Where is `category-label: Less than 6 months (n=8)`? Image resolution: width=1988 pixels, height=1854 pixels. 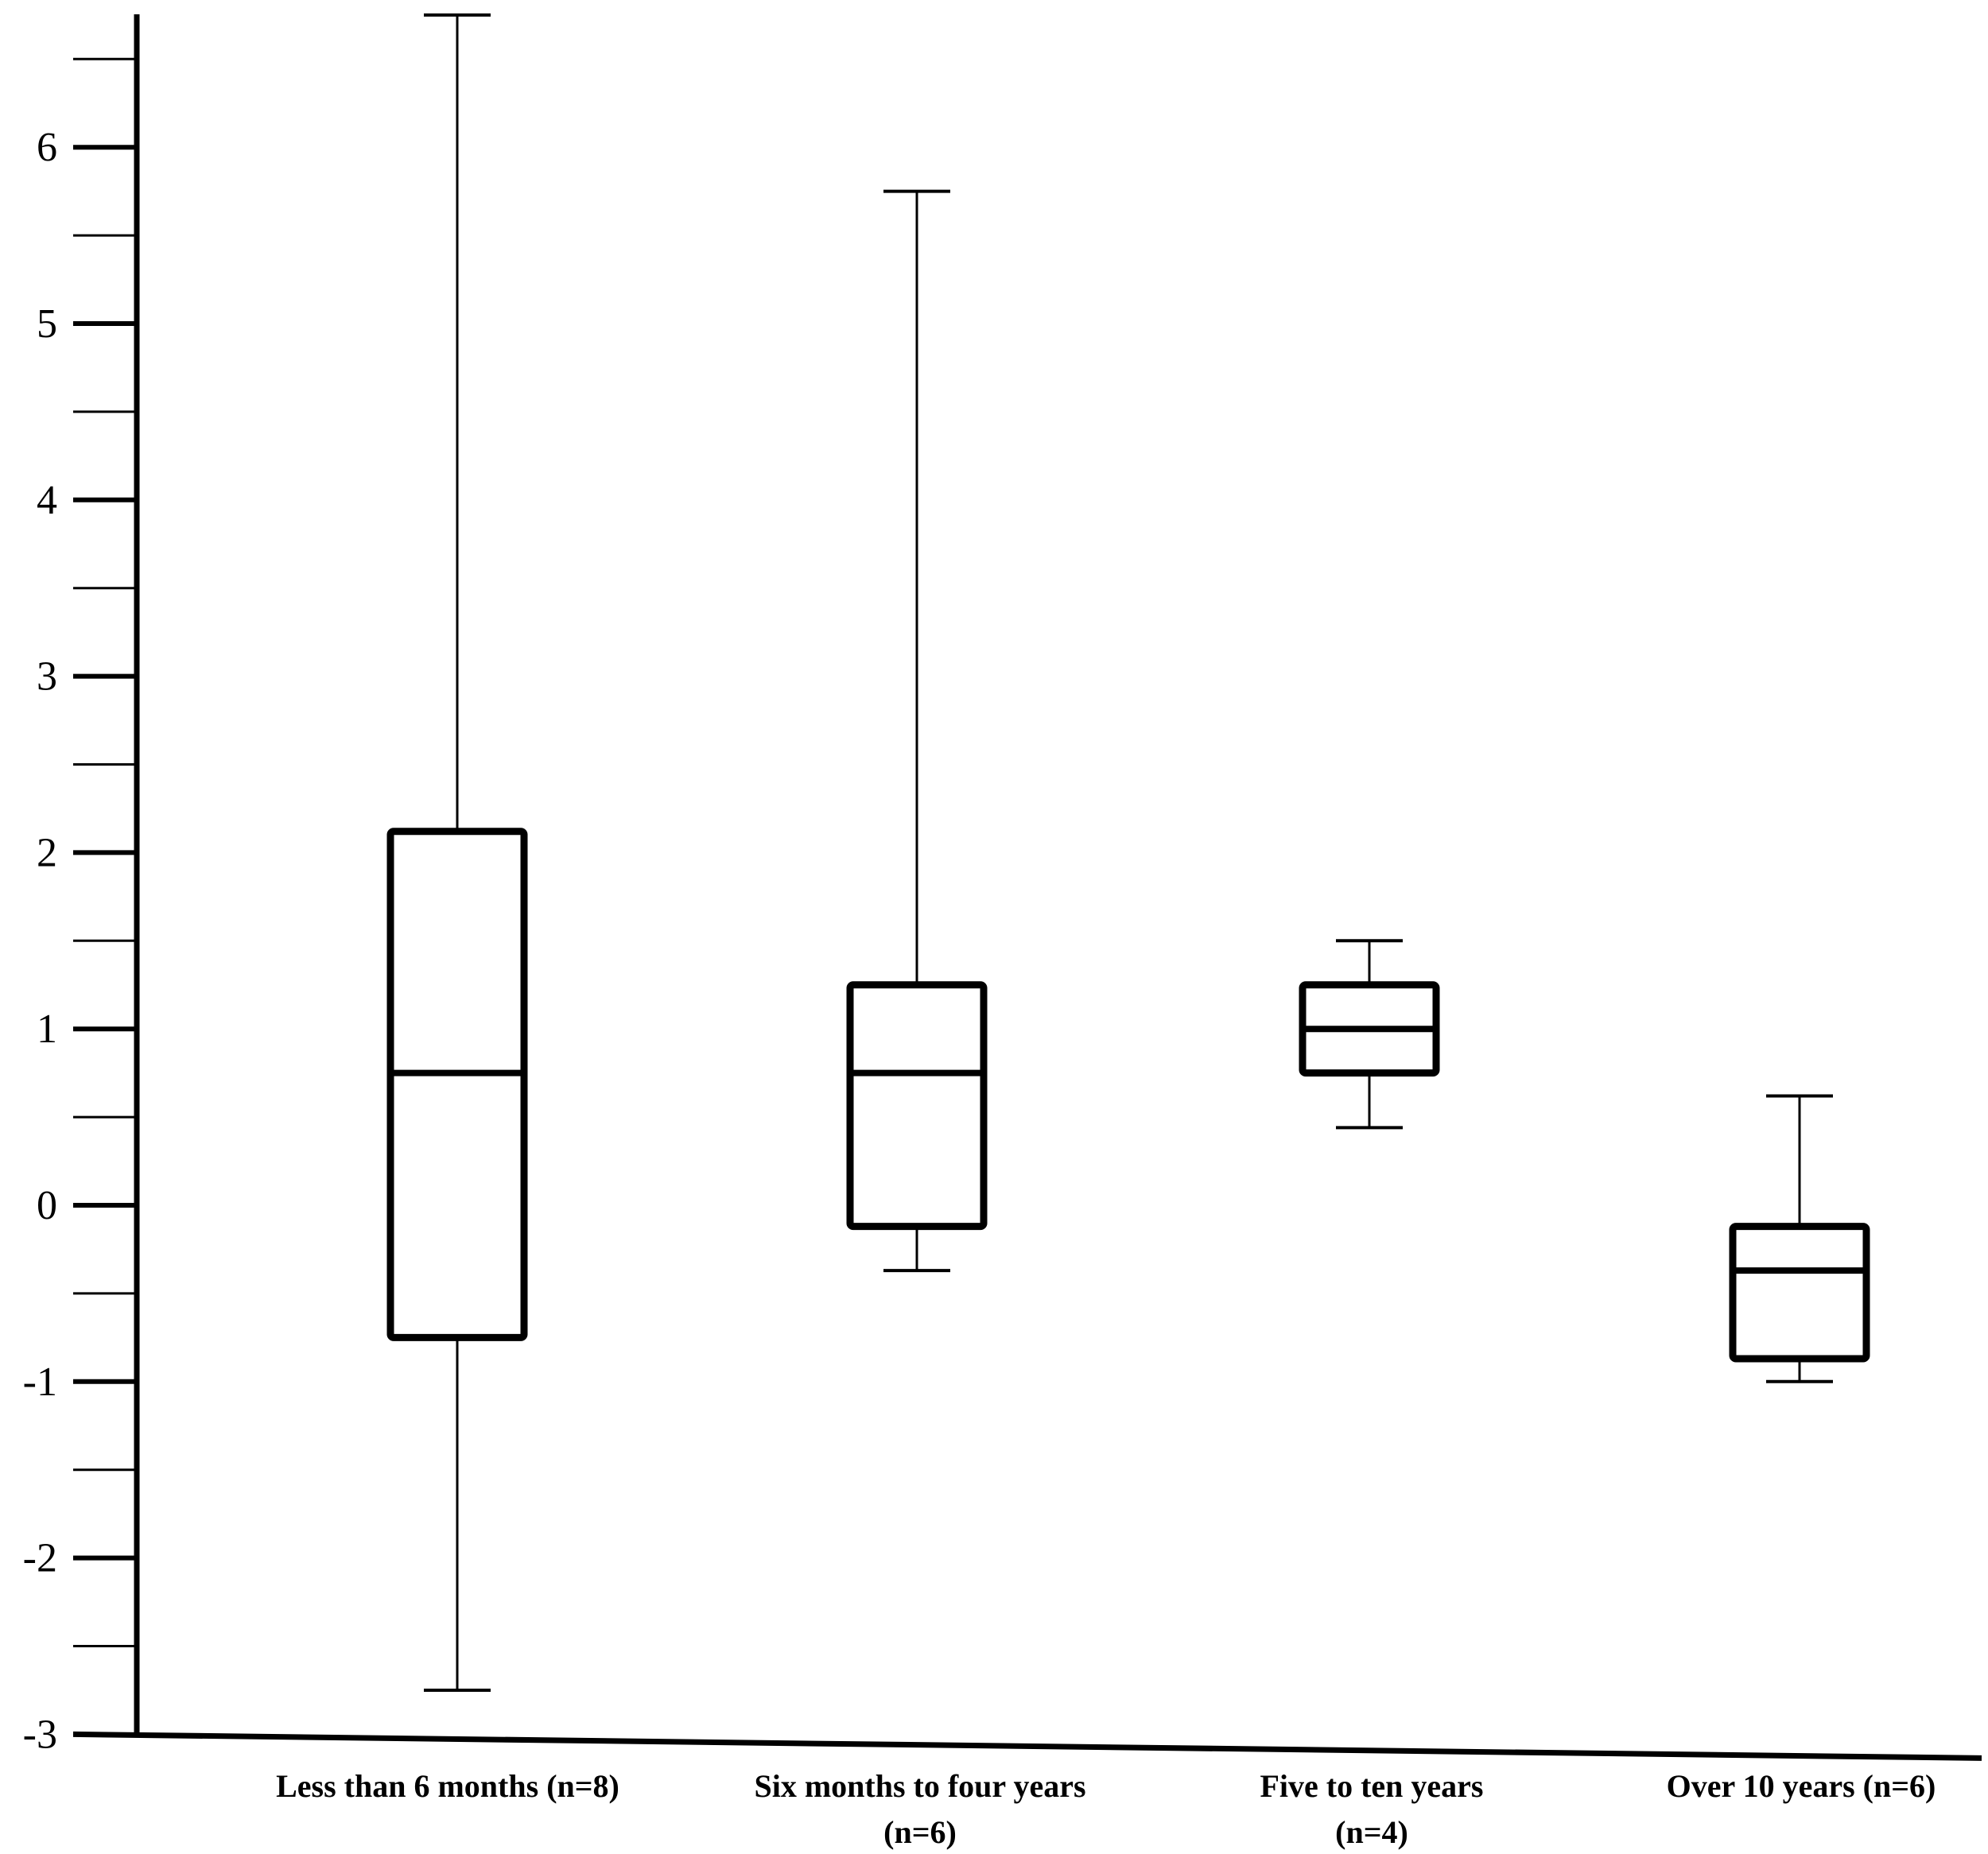
category-label: Less than 6 months (n=8) is located at coordinates (447, 1786).